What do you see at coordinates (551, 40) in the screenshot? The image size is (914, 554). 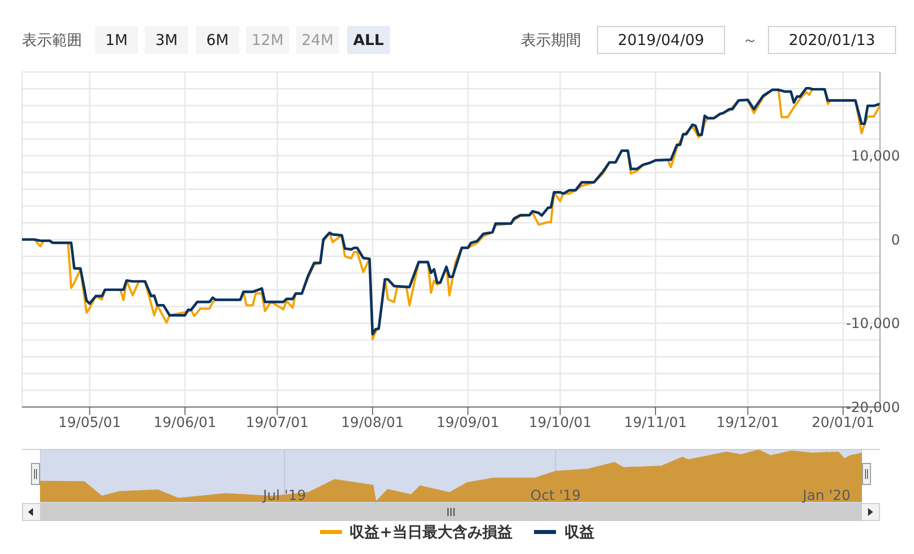 I see `text: 表示期間` at bounding box center [551, 40].